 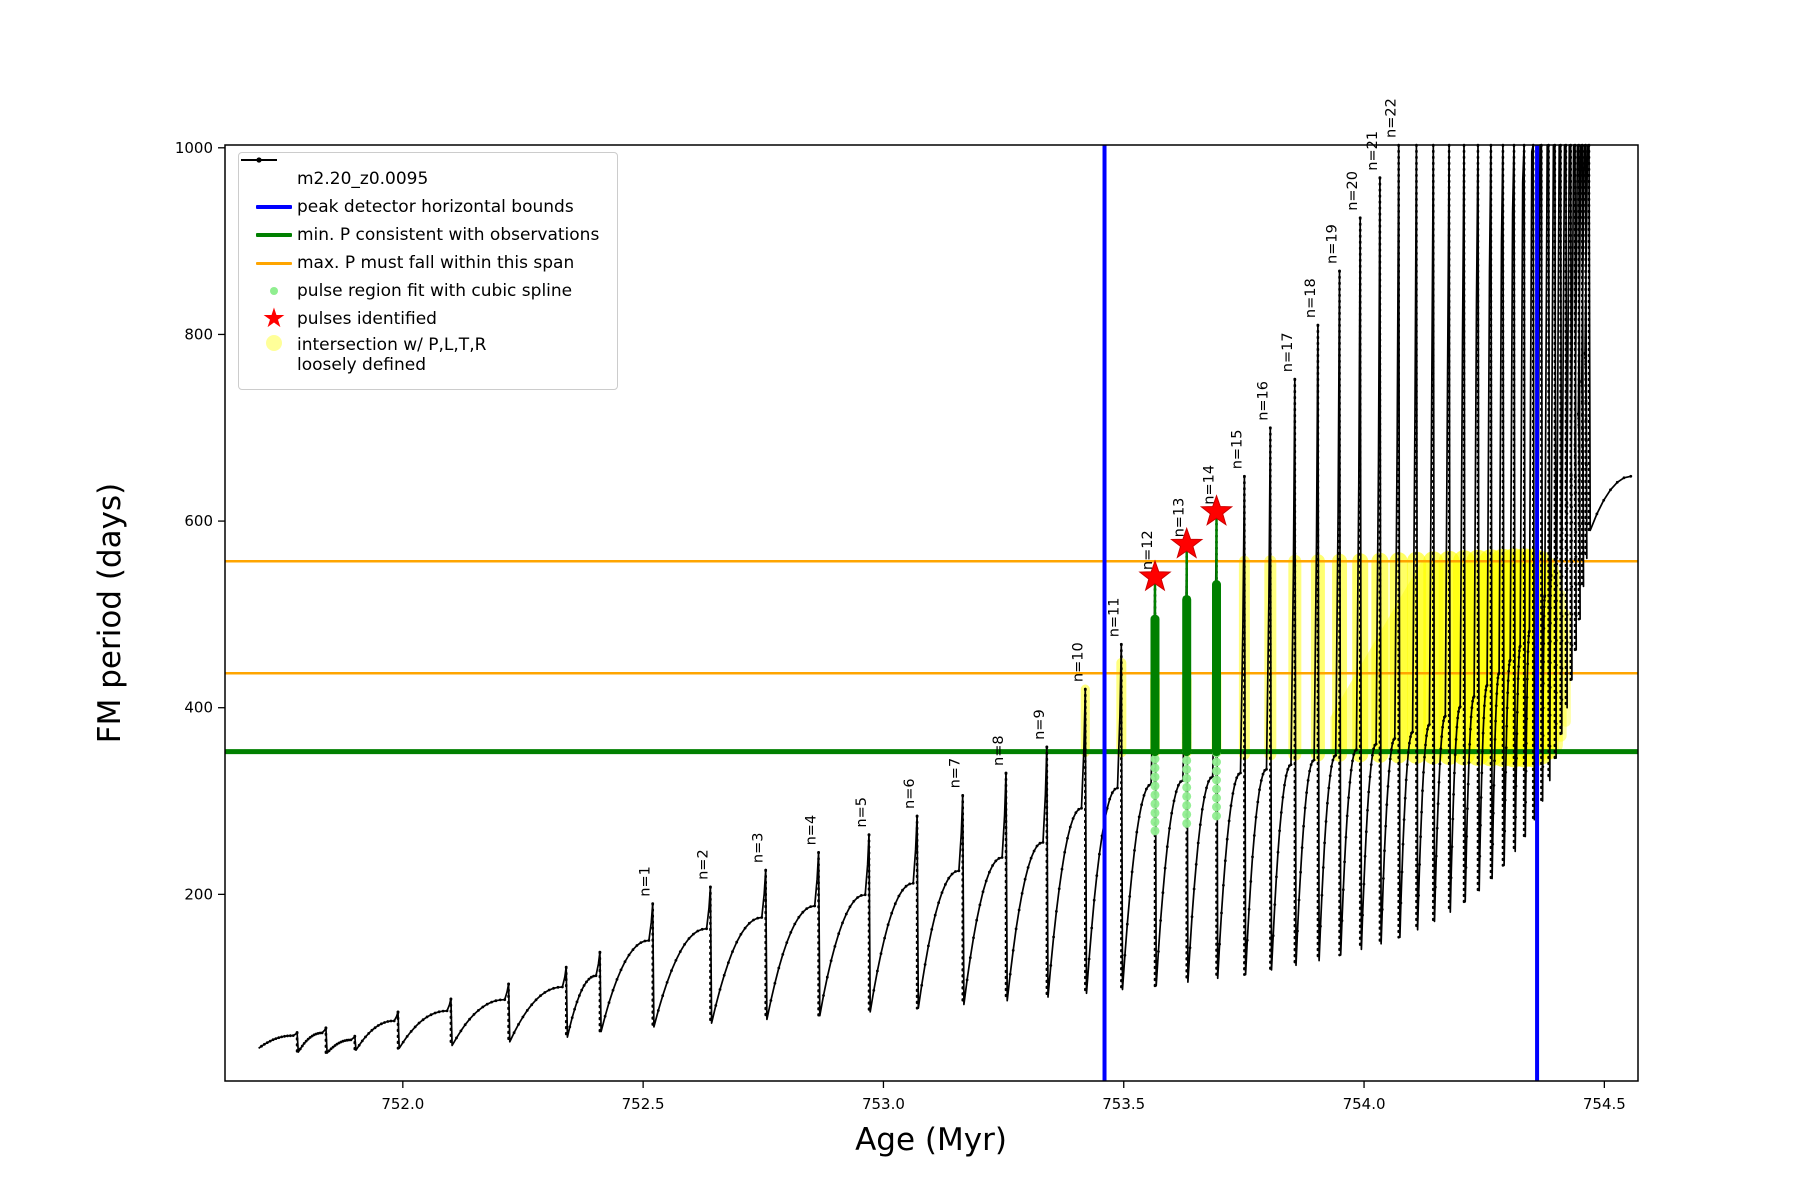 I want to click on legend-item-intersection: intersection w/ P,L,T,R loosely defined, so click(x=425, y=355).